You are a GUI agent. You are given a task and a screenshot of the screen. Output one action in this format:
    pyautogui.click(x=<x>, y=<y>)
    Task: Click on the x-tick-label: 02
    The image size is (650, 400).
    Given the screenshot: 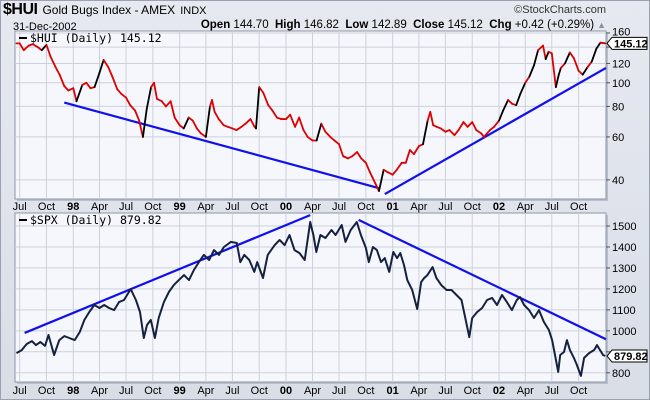 What is the action you would take?
    pyautogui.click(x=499, y=391)
    